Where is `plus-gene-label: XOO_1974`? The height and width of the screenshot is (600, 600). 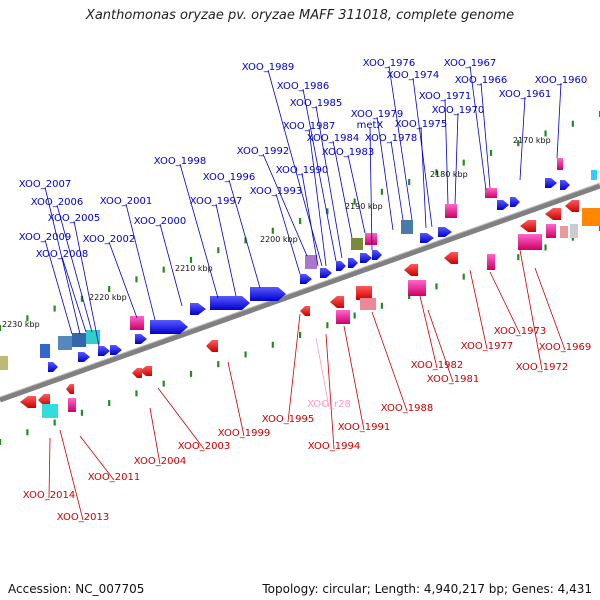 plus-gene-label: XOO_1974 is located at coordinates (413, 75).